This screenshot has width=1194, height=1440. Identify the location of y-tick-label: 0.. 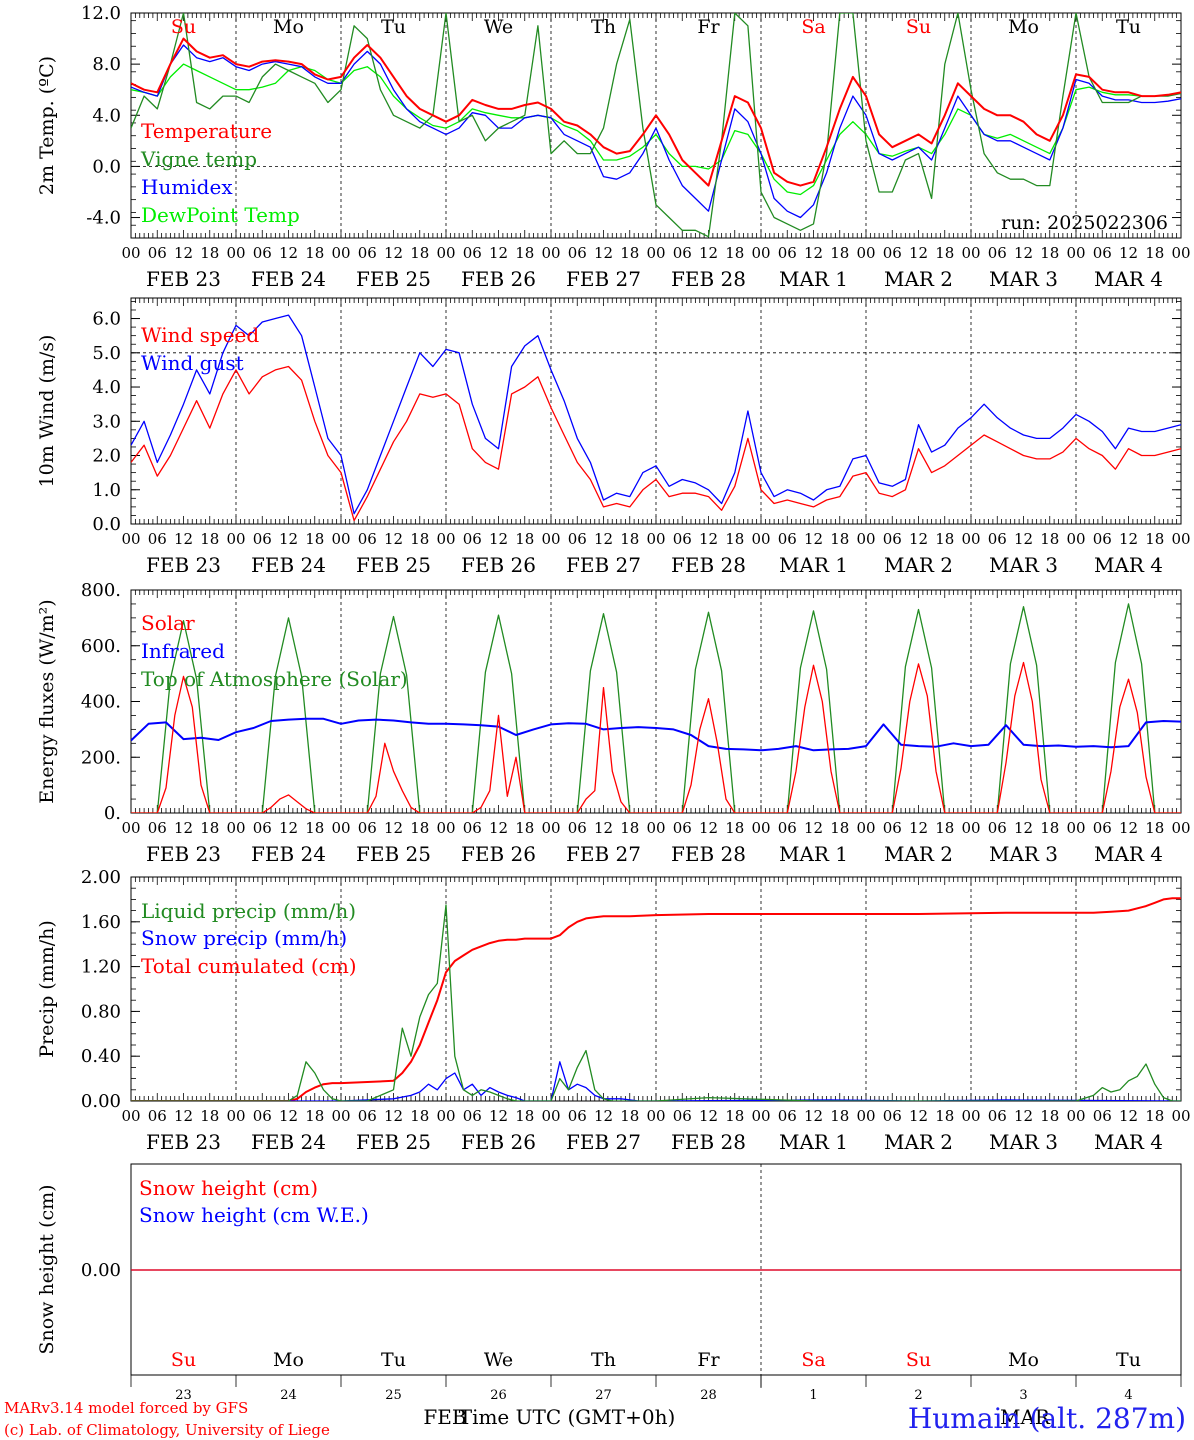
(112, 813).